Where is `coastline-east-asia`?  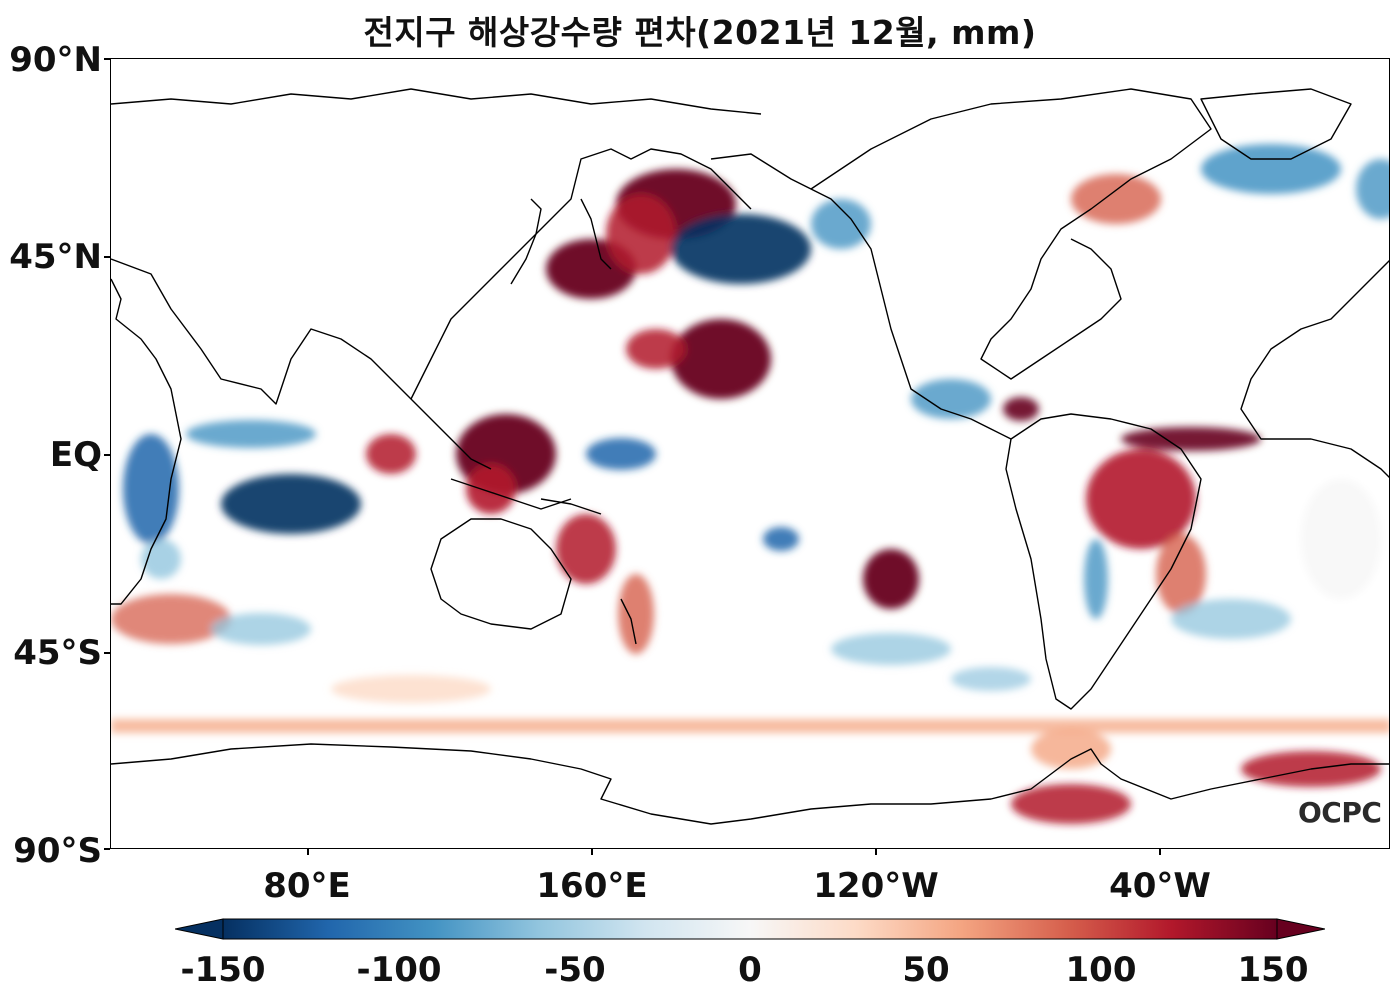 coastline-east-asia is located at coordinates (581, 274).